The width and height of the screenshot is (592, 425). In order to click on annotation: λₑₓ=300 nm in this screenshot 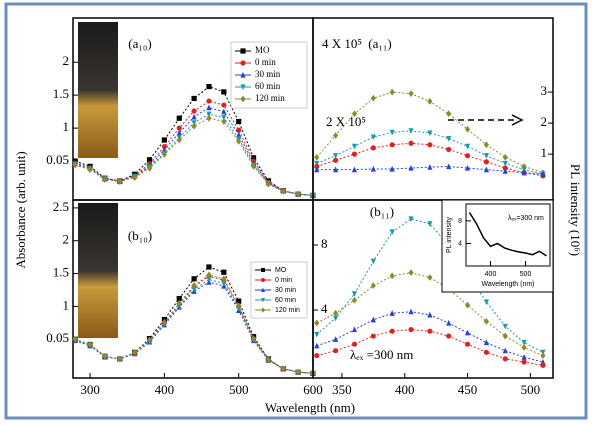, I will do `click(526, 218)`.